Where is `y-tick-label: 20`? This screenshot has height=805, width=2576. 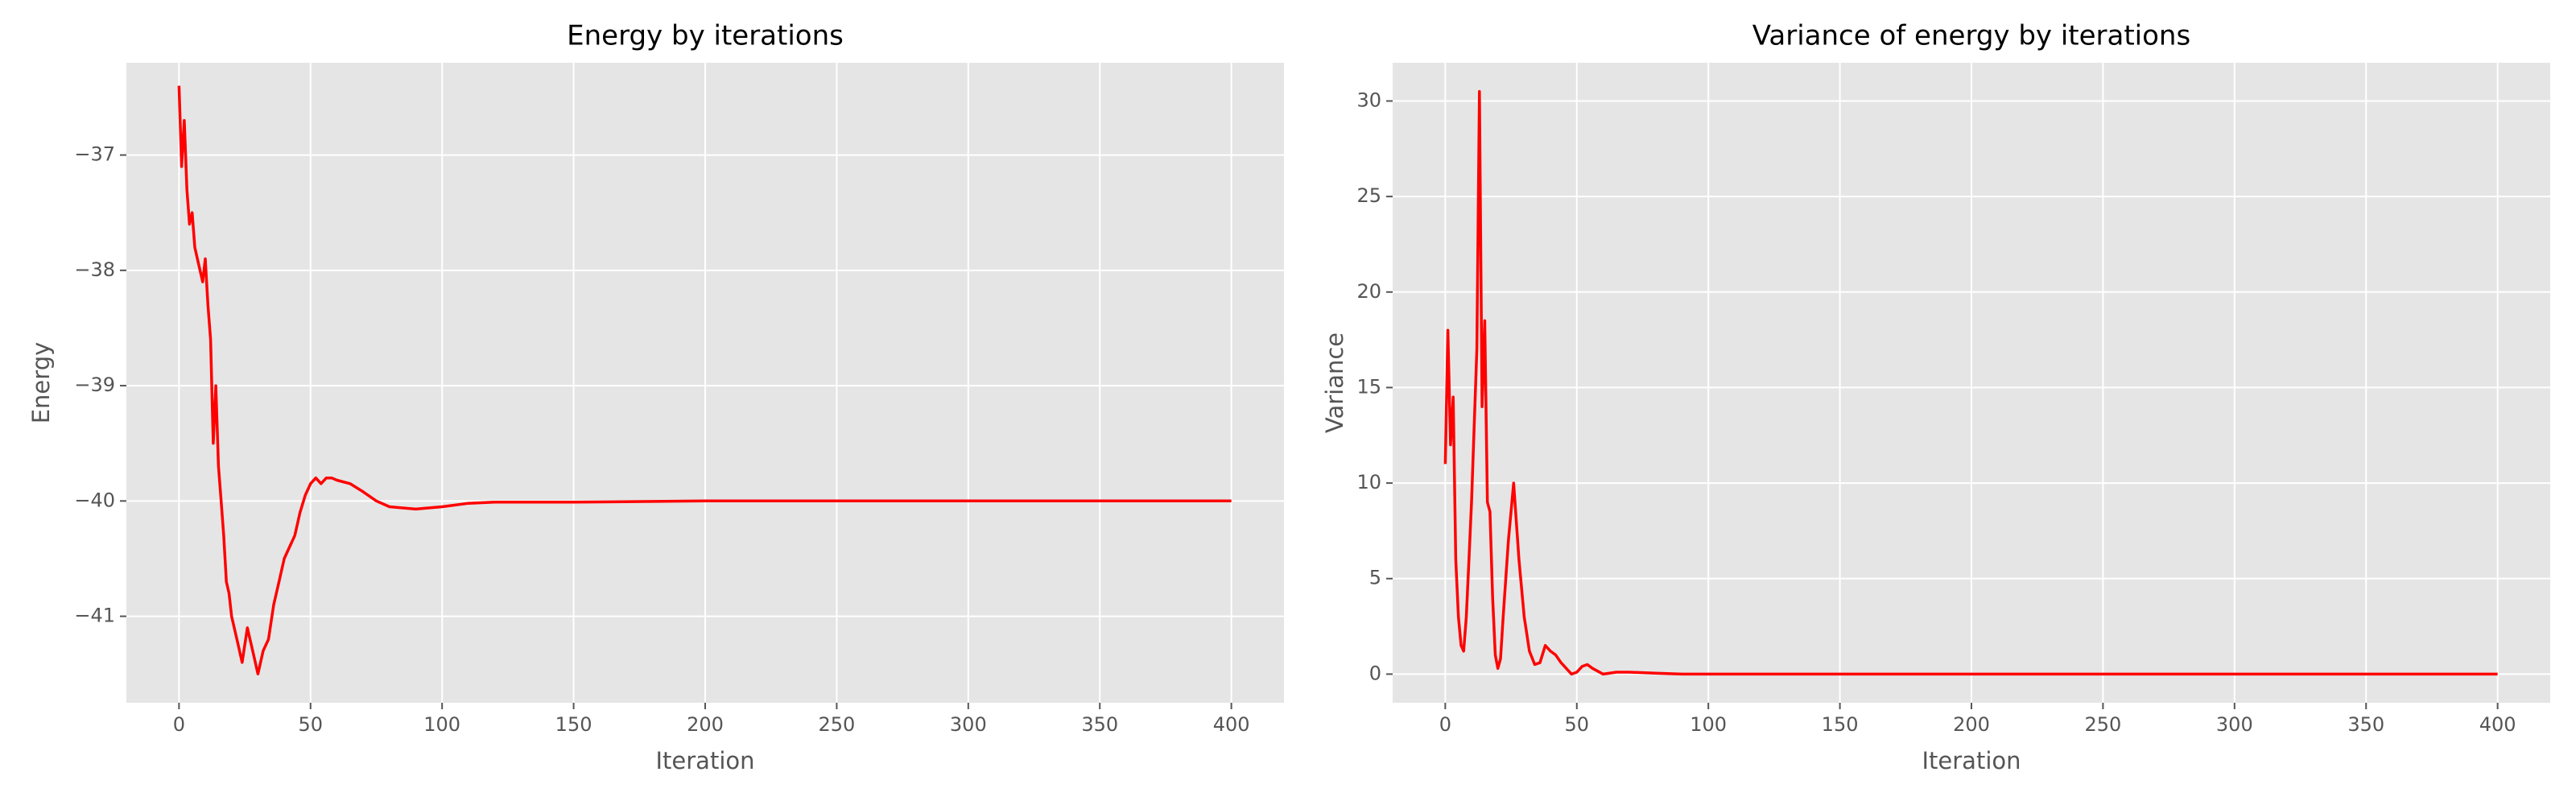 y-tick-label: 20 is located at coordinates (1368, 291).